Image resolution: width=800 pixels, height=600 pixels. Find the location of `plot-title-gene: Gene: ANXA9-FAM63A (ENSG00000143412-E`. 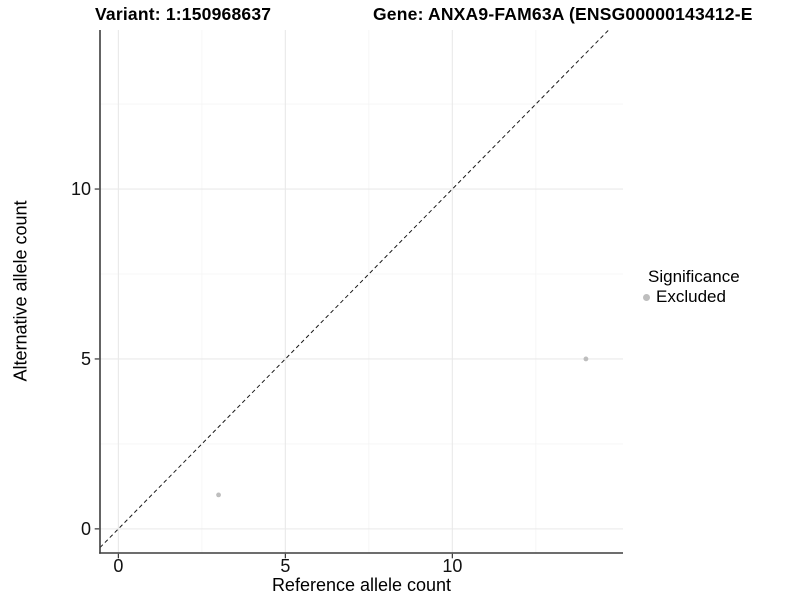

plot-title-gene: Gene: ANXA9-FAM63A (ENSG00000143412-E is located at coordinates (563, 14).